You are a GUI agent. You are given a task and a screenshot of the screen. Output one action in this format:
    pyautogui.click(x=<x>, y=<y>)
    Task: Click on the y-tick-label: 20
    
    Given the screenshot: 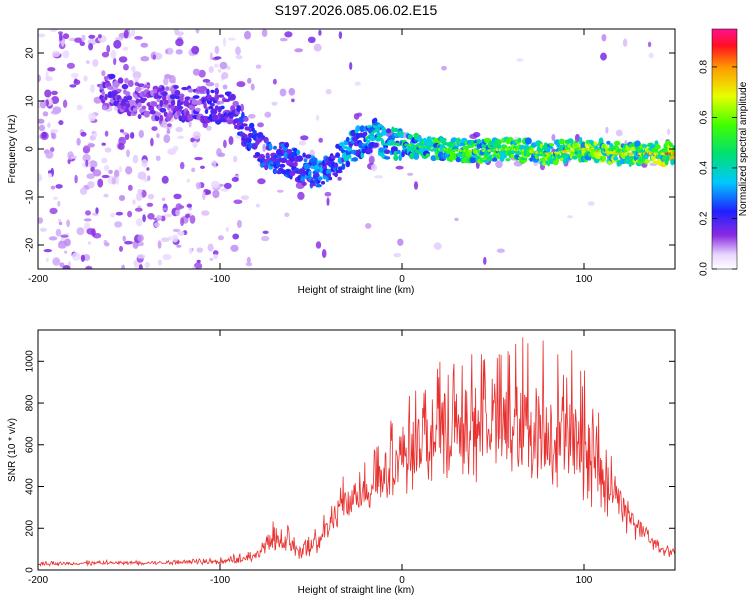 What is the action you would take?
    pyautogui.click(x=30, y=53)
    